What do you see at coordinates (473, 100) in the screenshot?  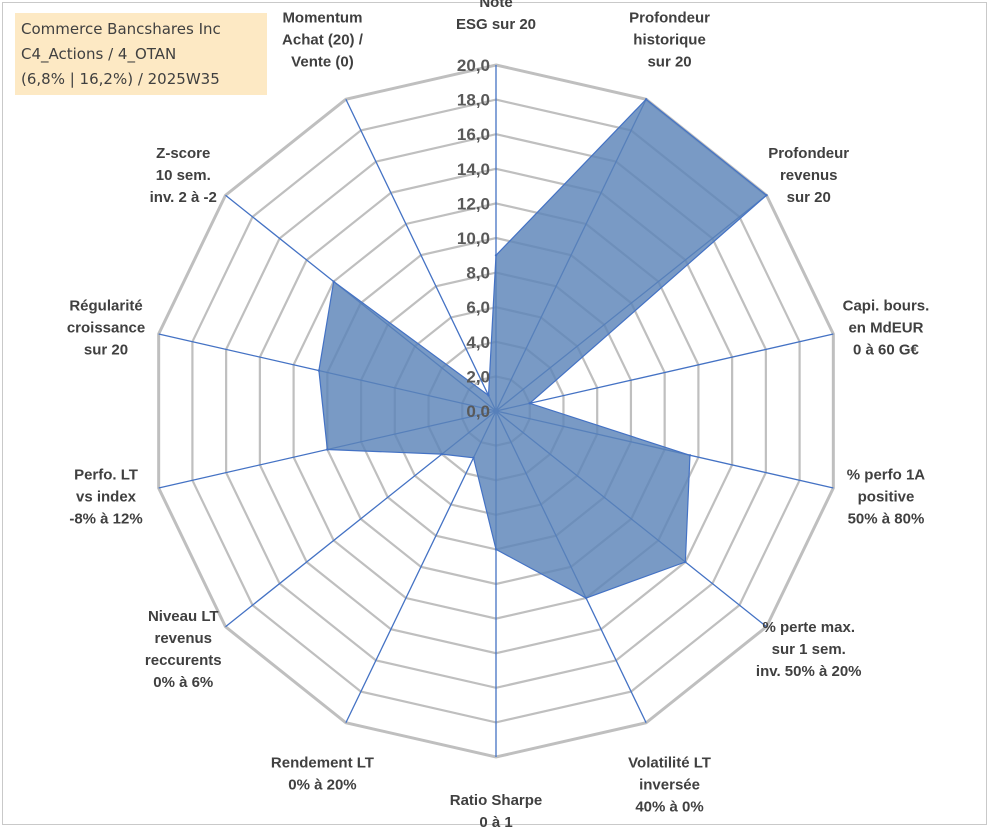 I see `tick-label-18,0: 18,0` at bounding box center [473, 100].